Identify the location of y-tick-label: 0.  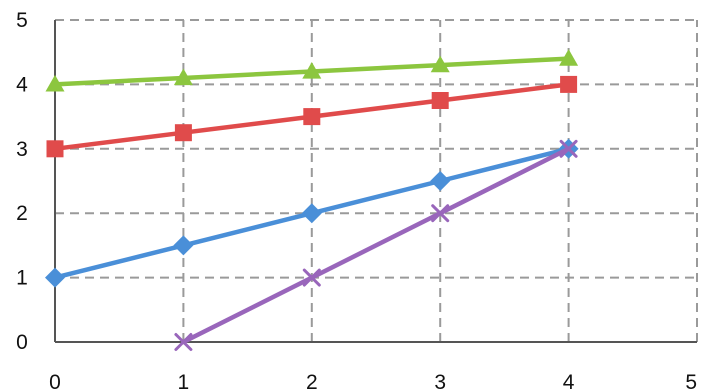
(22, 342).